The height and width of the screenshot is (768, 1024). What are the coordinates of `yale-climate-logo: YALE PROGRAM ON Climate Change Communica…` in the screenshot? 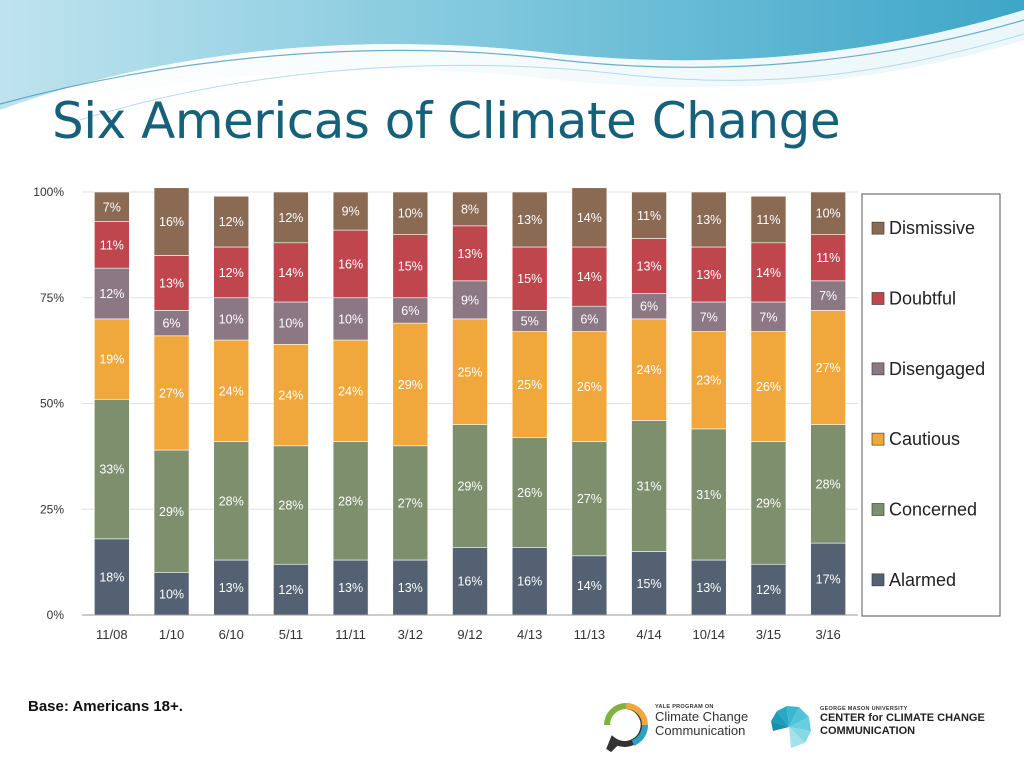 It's located at (685, 727).